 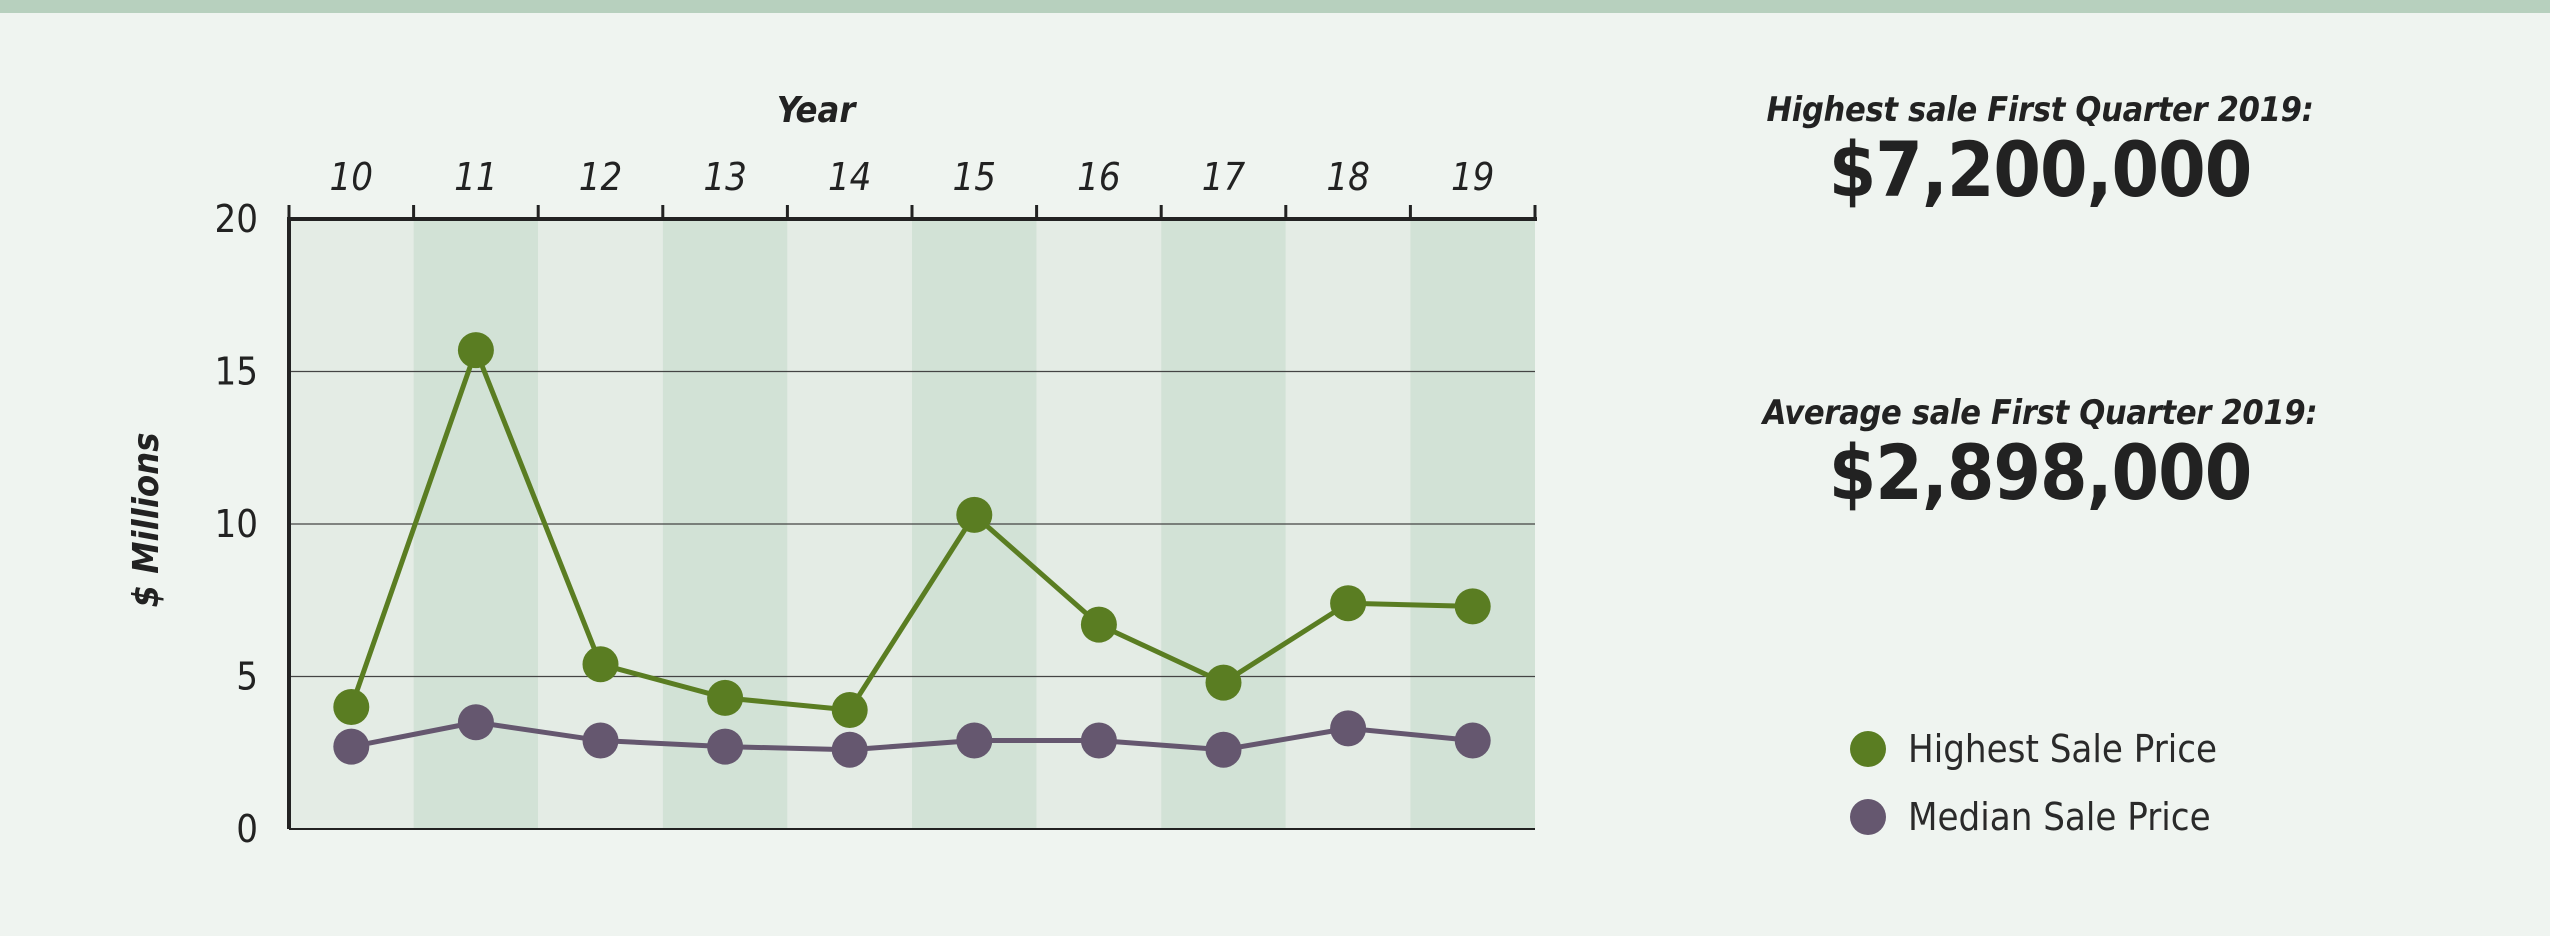 I want to click on median-sale-price-line, so click(x=911, y=736).